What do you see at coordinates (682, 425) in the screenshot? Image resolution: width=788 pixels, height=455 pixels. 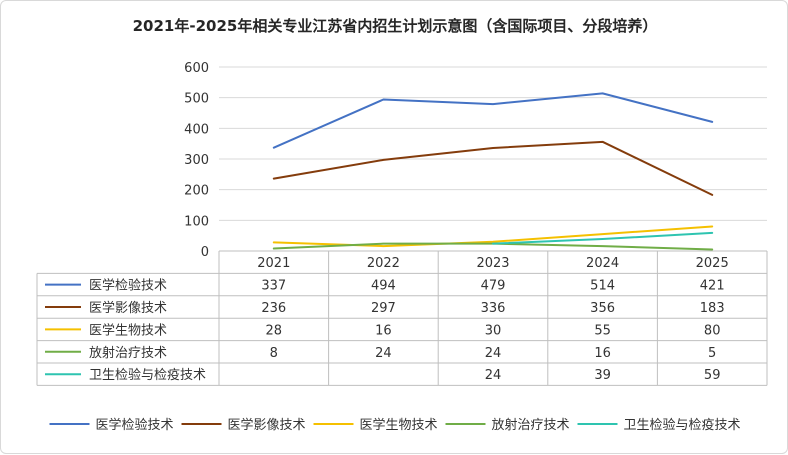 I see `legend-label: 卫生检验与检疫技术` at bounding box center [682, 425].